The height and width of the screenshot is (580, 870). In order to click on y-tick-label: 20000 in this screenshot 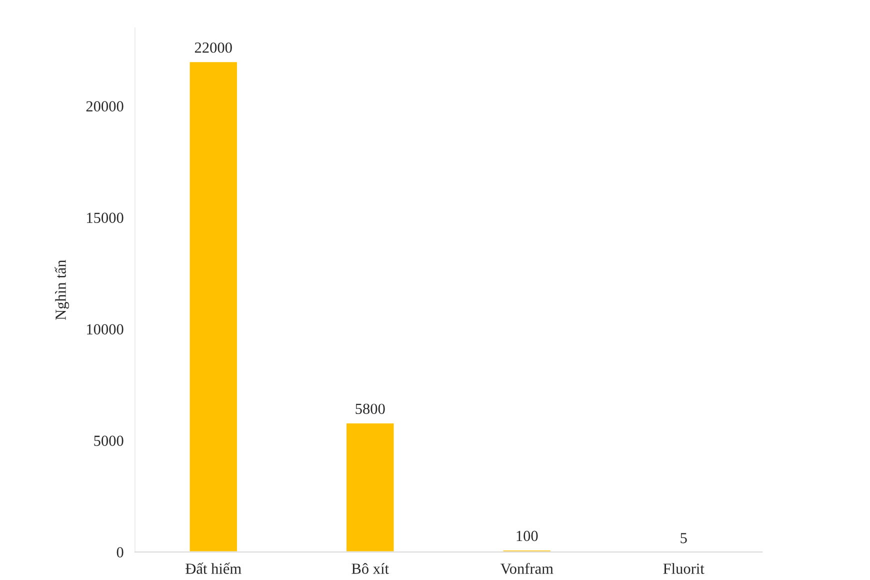, I will do `click(105, 106)`.